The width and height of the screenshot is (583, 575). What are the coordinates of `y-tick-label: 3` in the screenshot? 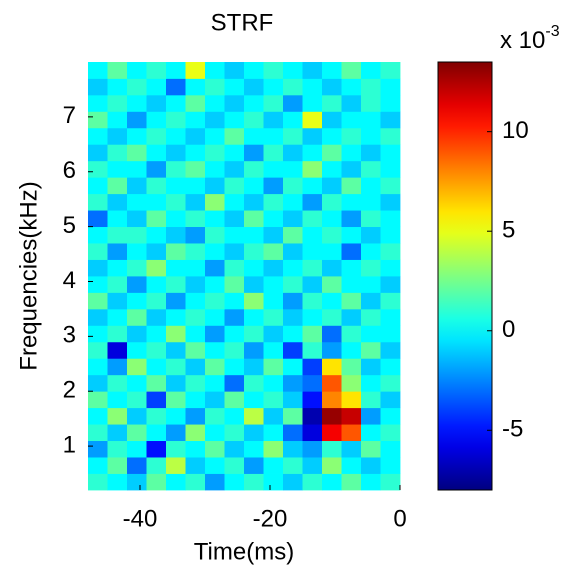 It's located at (69, 335).